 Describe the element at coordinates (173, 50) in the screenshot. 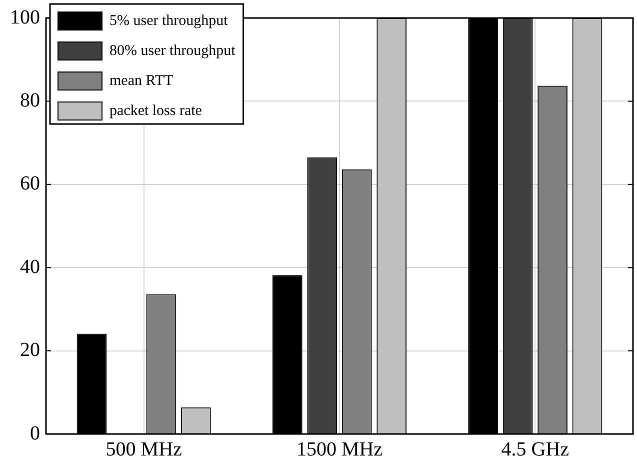

I see `legend-label: 80% user throughput` at that location.